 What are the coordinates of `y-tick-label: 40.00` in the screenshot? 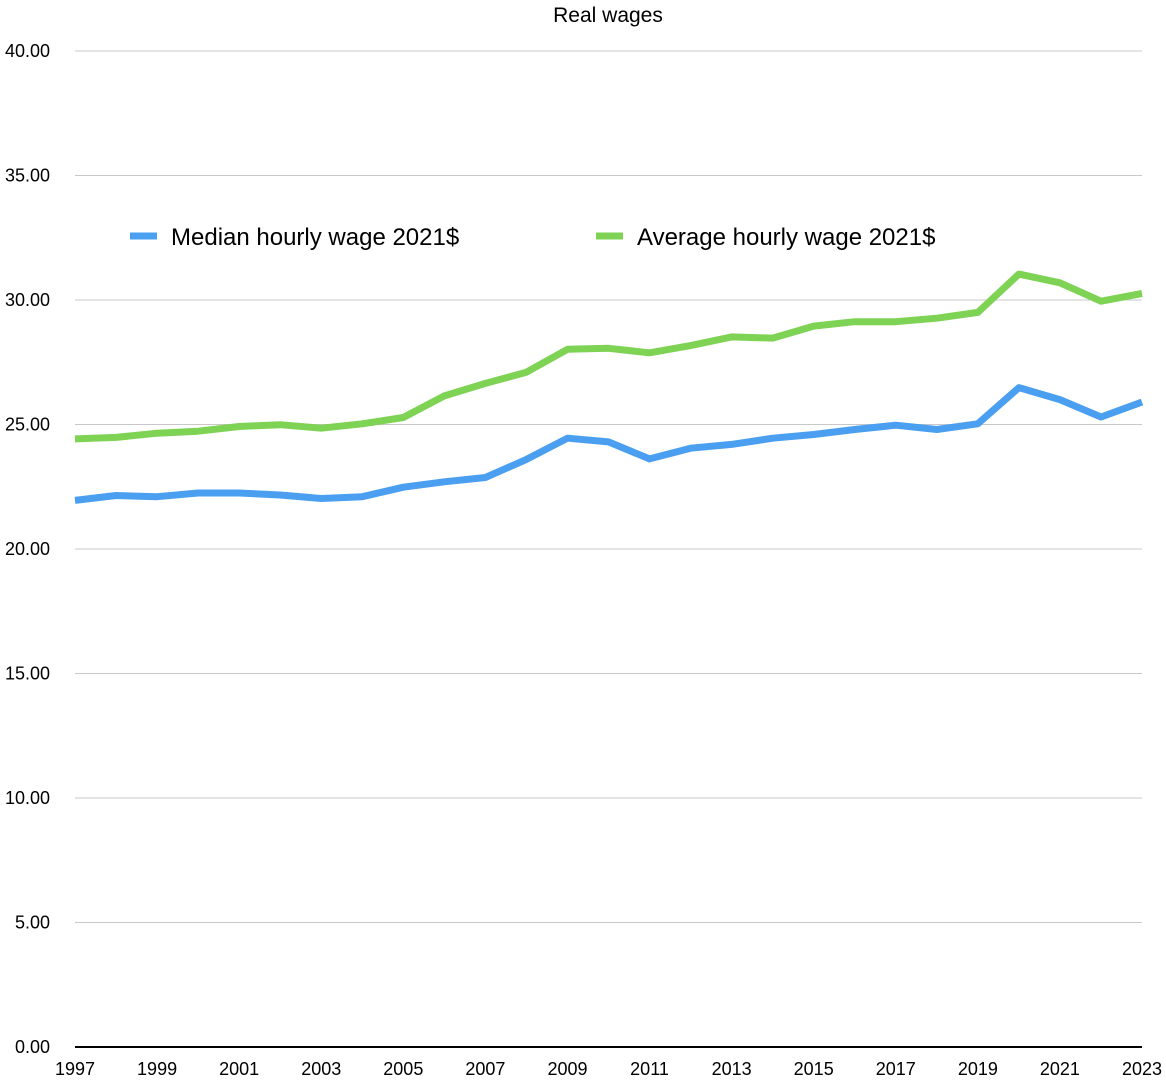 It's located at (27, 51).